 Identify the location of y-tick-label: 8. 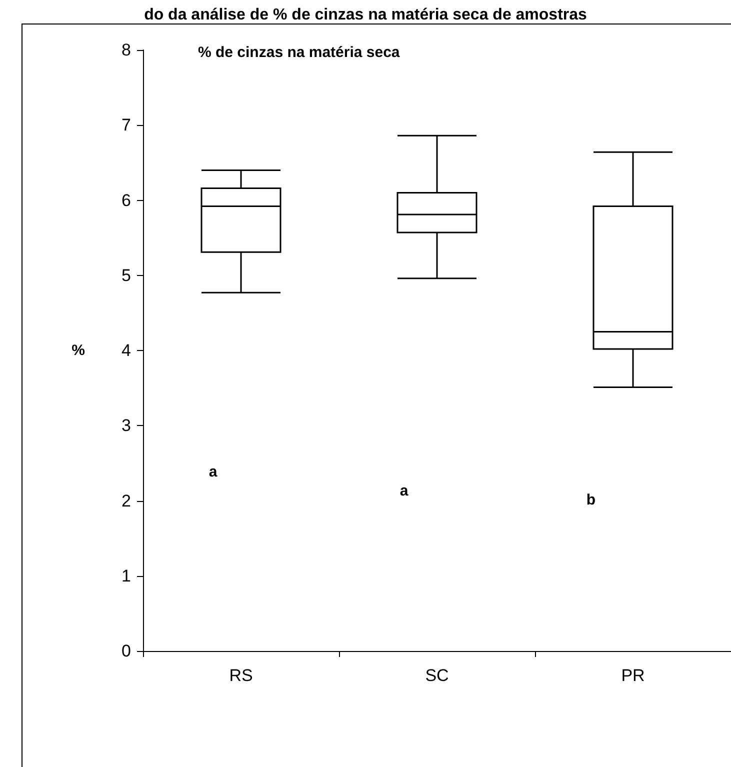
(126, 50).